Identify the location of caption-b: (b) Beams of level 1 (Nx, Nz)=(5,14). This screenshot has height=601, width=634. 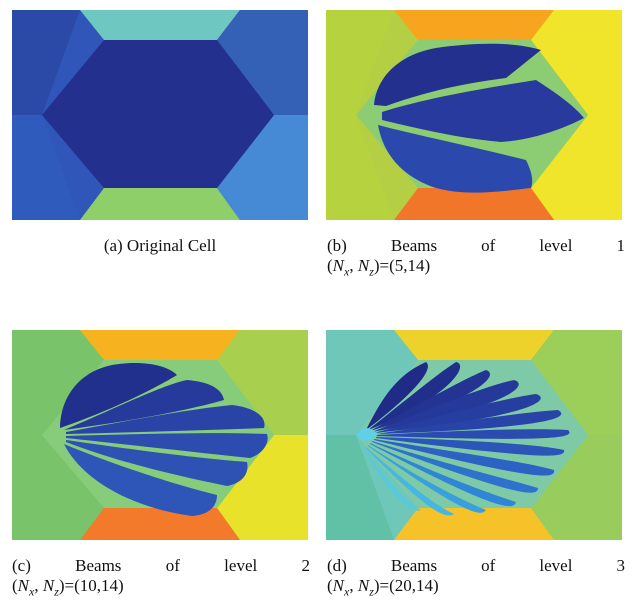
(476, 258).